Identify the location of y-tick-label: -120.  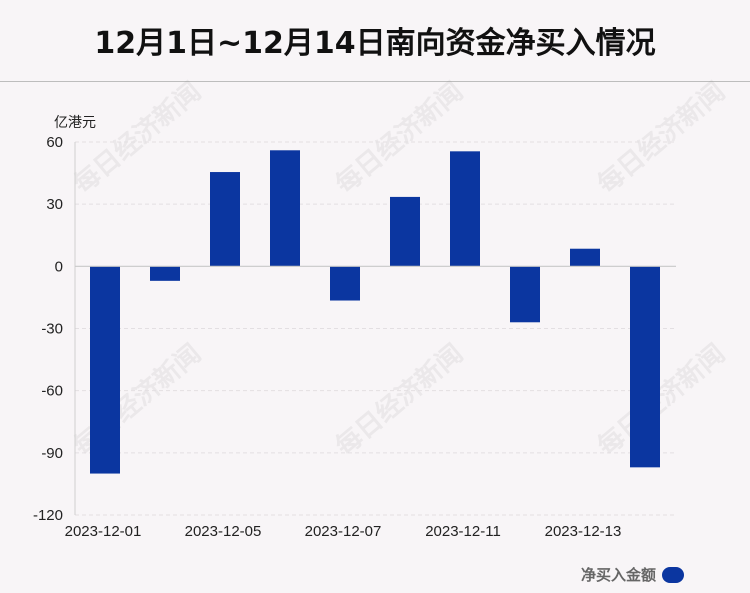
(48, 515).